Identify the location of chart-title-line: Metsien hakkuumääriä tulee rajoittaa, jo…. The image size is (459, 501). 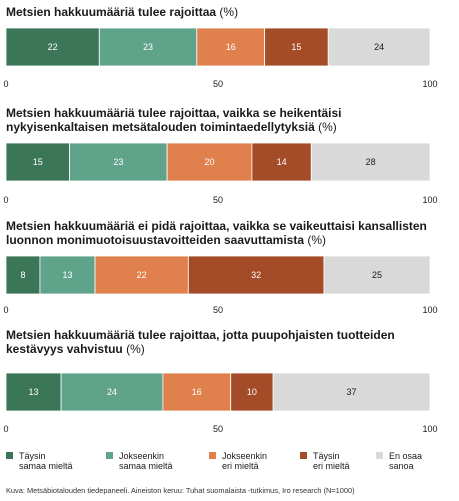
(200, 335).